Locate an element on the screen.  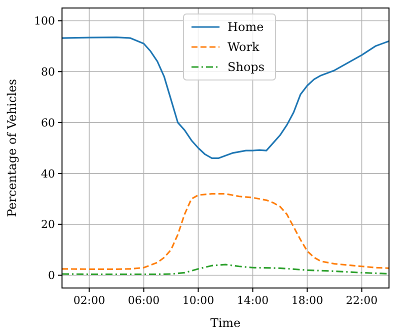
y-tick-label: 60 is located at coordinates (48, 123).